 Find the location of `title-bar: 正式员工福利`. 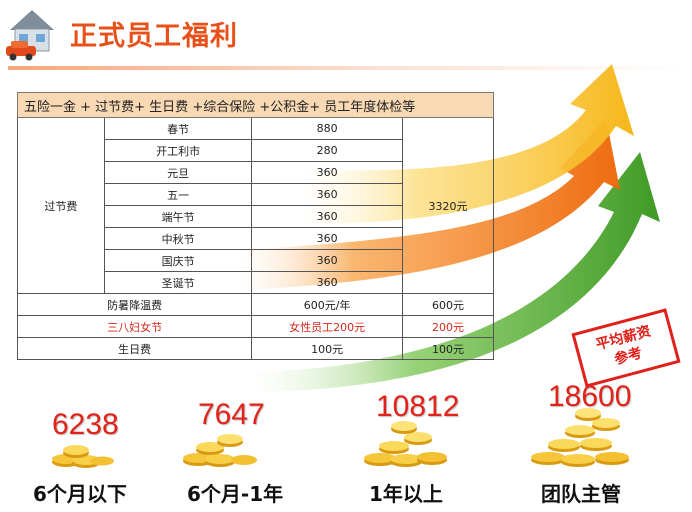

title-bar: 正式员工福利 is located at coordinates (346, 36).